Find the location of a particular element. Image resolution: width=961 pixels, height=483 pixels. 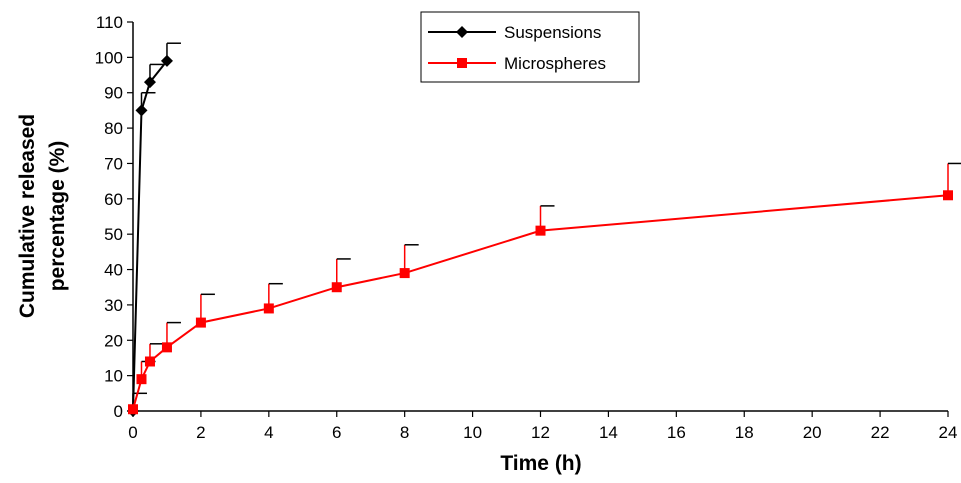

y-axis-title-line-1: Cumulative released is located at coordinates (27, 216).